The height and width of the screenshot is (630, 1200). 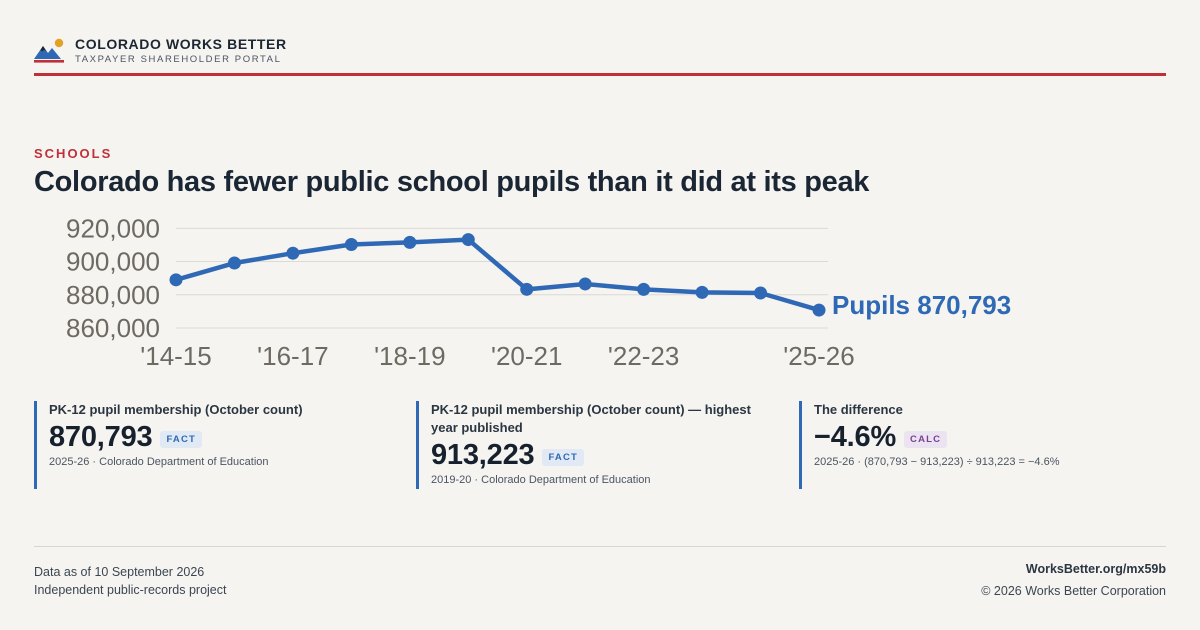 I want to click on calc-badge: CALC, so click(x=926, y=439).